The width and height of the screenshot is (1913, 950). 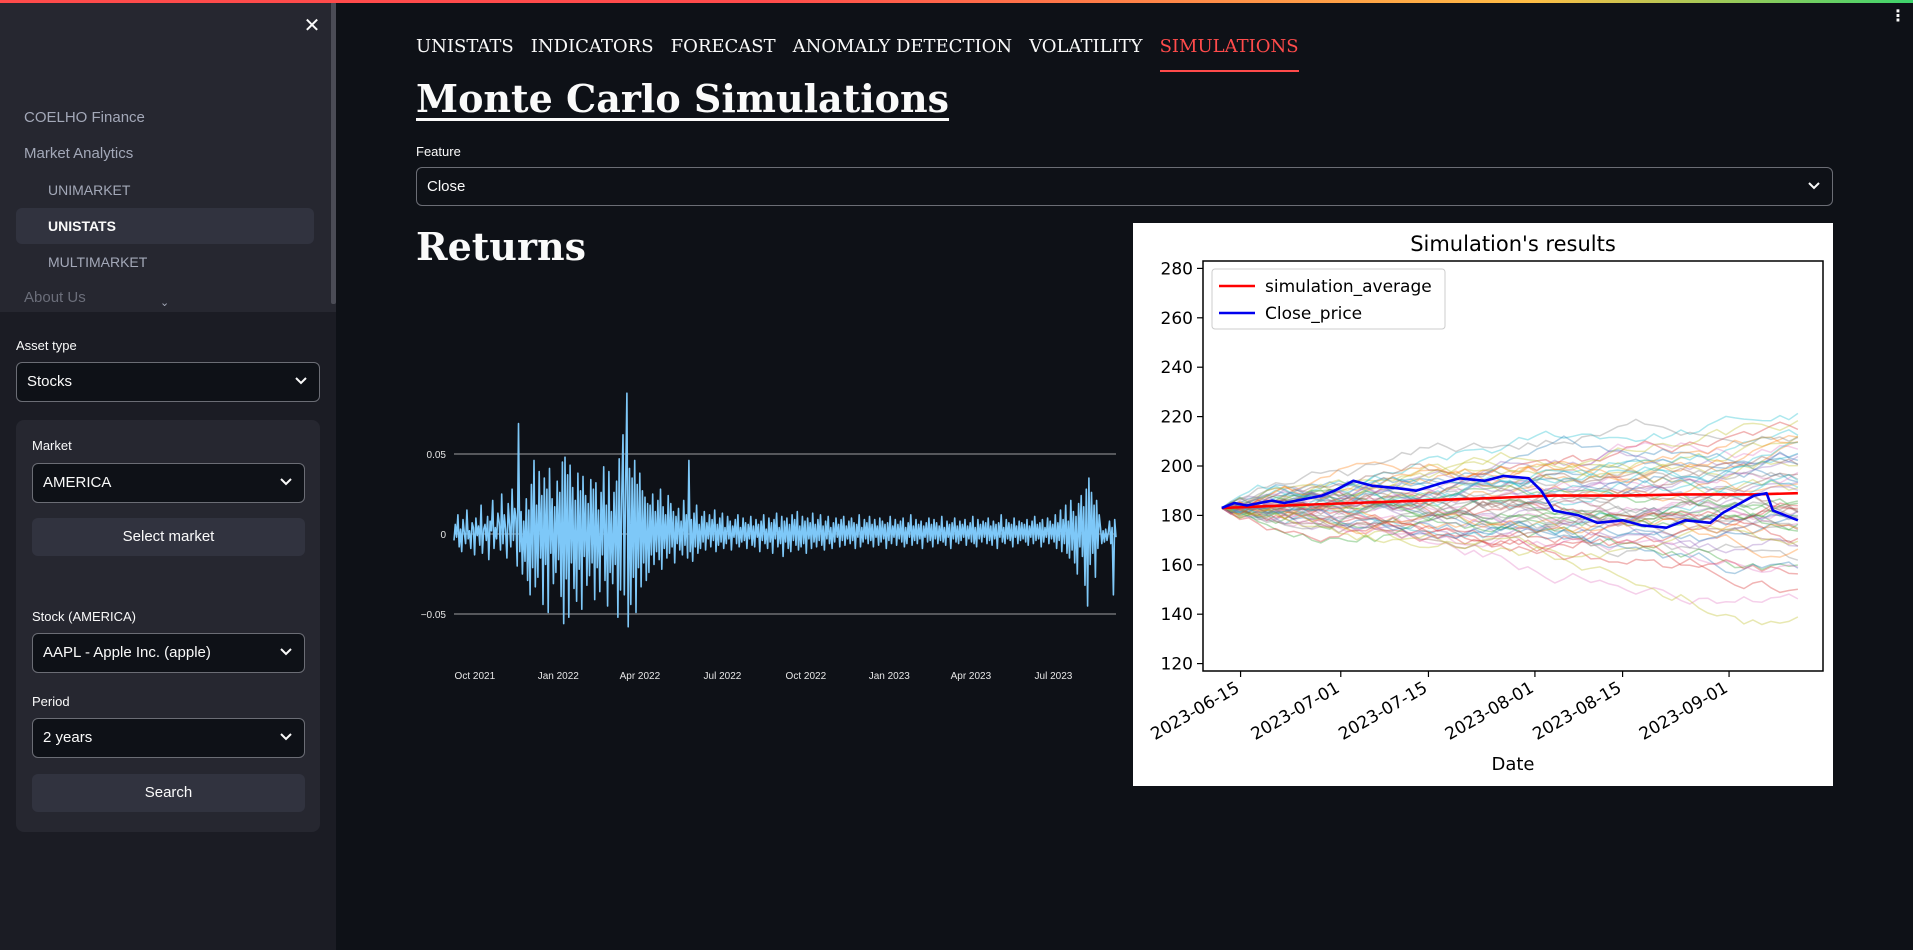 What do you see at coordinates (559, 676) in the screenshot?
I see `x-tick-label: Jan 2022` at bounding box center [559, 676].